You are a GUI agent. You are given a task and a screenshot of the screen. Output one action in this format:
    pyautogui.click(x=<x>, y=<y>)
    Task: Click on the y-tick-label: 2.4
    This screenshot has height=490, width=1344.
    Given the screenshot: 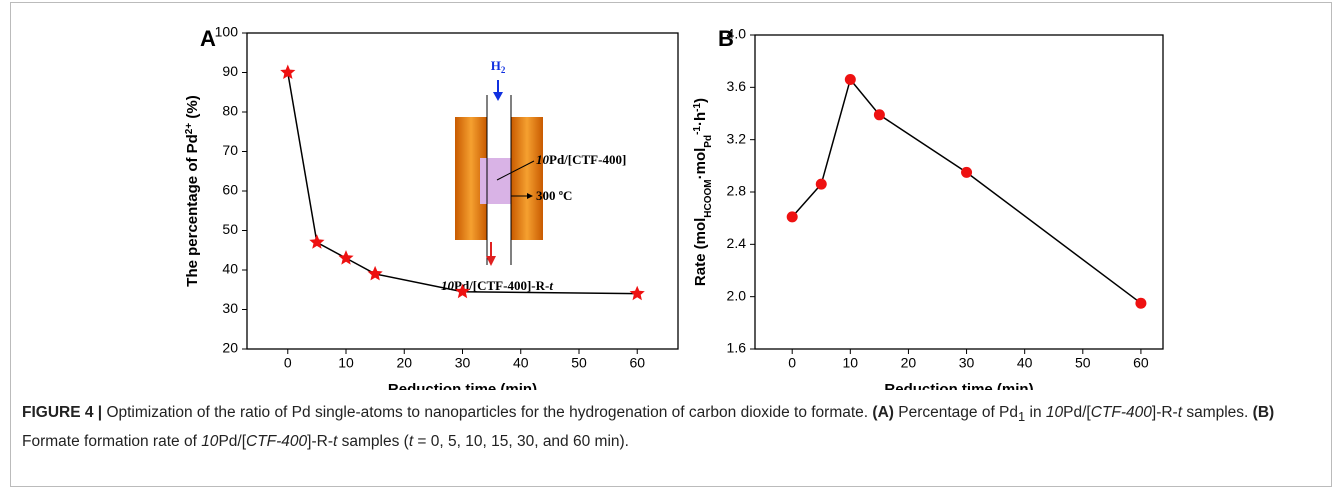 What is the action you would take?
    pyautogui.click(x=737, y=243)
    